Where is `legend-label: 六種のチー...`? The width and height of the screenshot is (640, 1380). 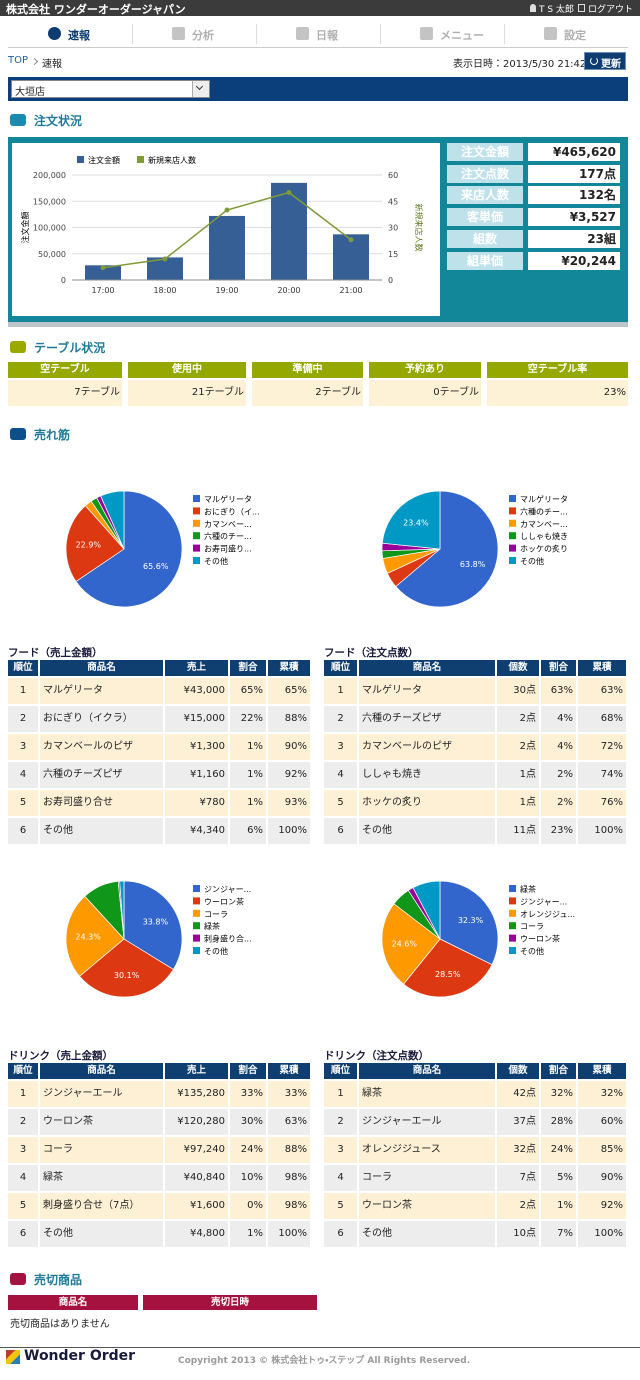 legend-label: 六種のチー... is located at coordinates (544, 511).